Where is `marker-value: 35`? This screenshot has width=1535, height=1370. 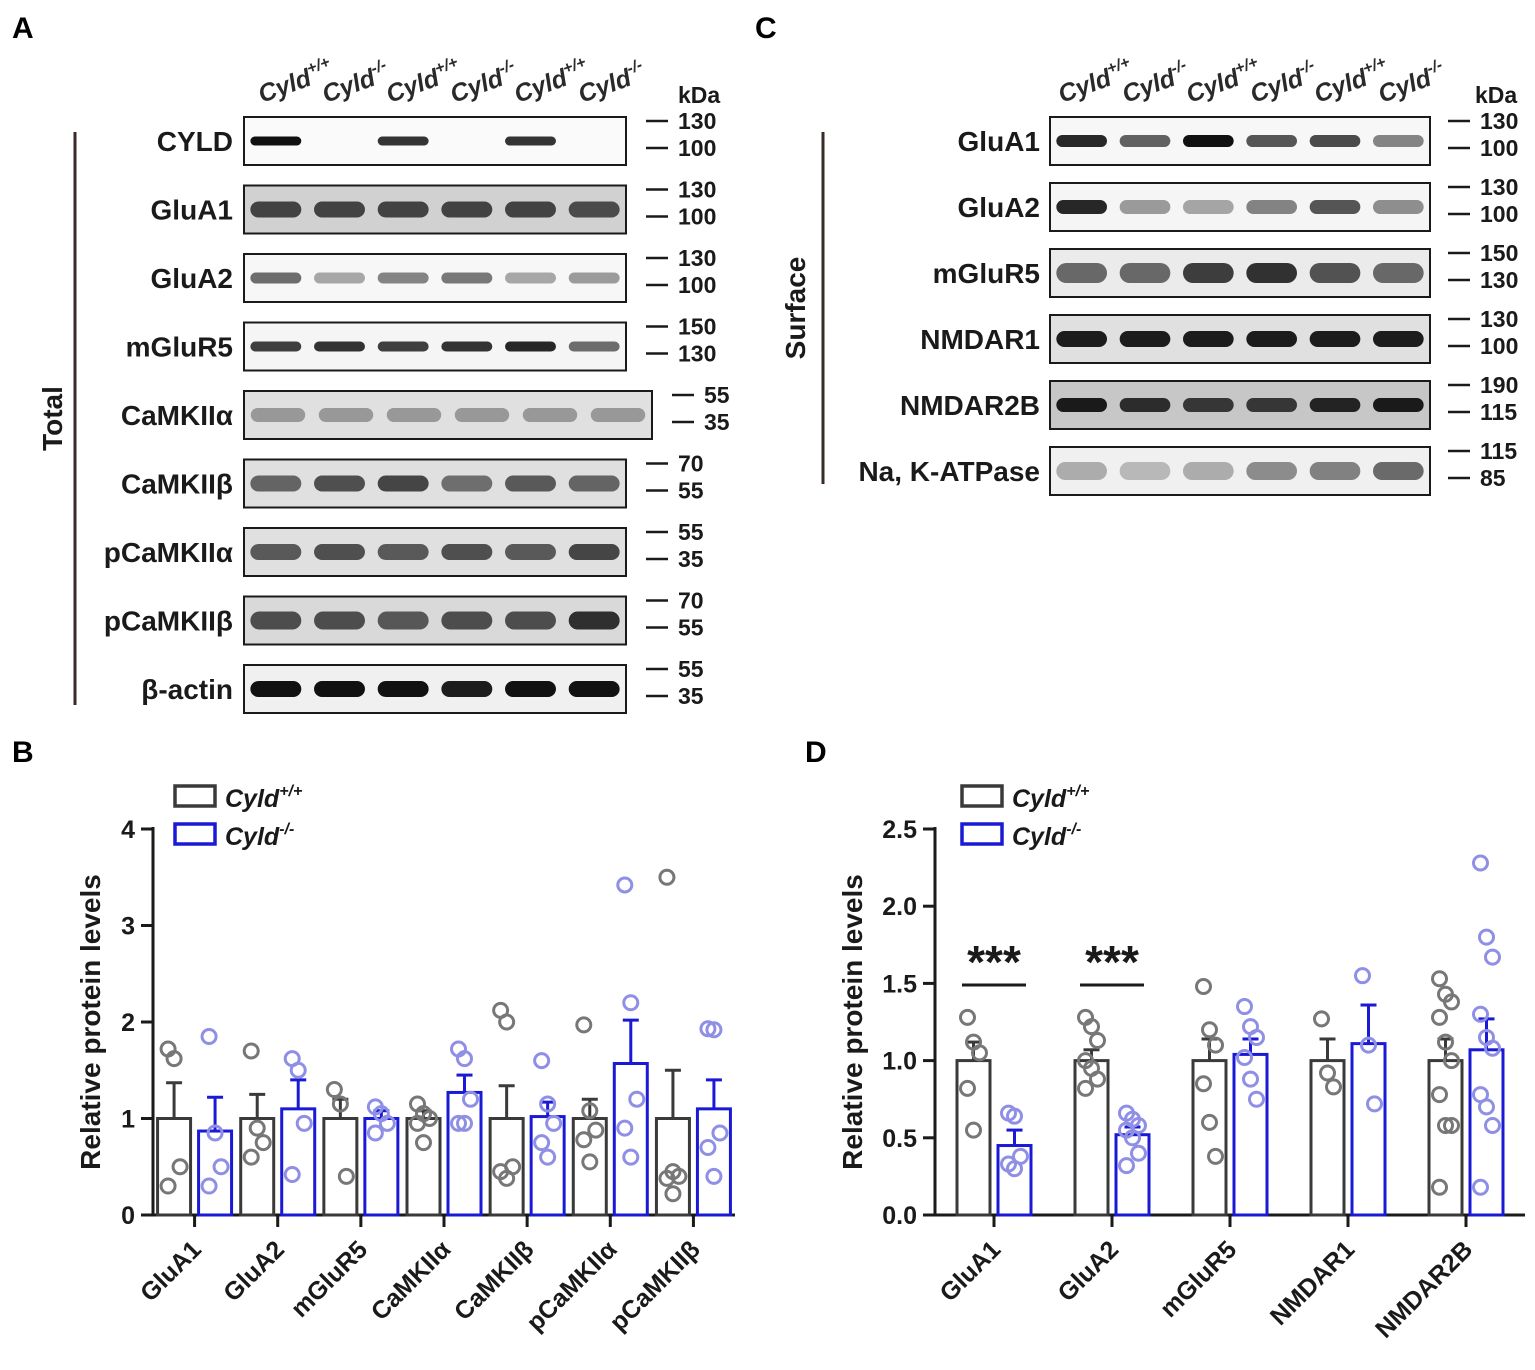 marker-value: 35 is located at coordinates (691, 696).